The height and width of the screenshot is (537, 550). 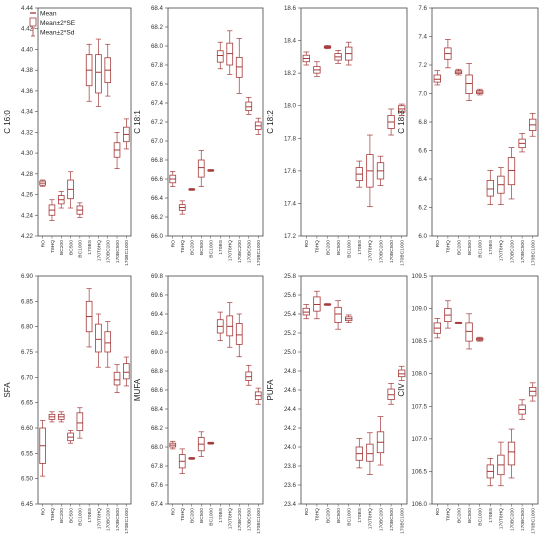 What do you see at coordinates (157, 409) in the screenshot?
I see `y-tick-label: 68.4` at bounding box center [157, 409].